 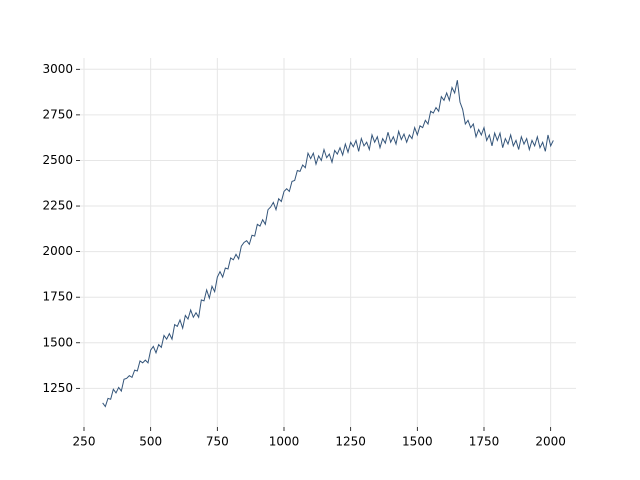 What do you see at coordinates (57, 251) in the screenshot?
I see `y-tick-label: 2000` at bounding box center [57, 251].